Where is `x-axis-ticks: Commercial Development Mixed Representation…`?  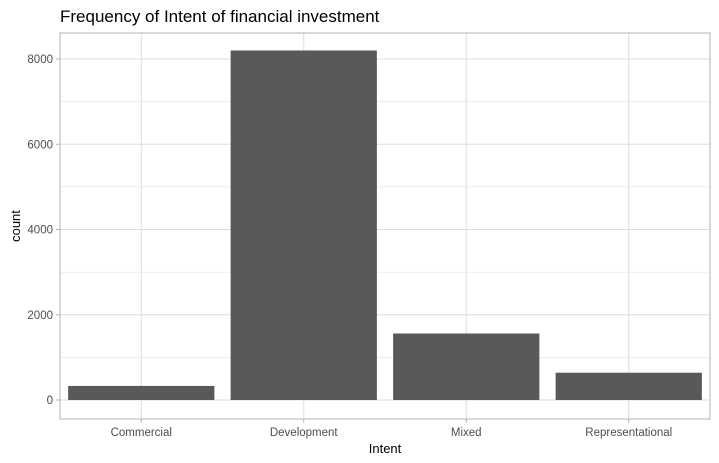 x-axis-ticks: Commercial Development Mixed Representation… is located at coordinates (391, 429).